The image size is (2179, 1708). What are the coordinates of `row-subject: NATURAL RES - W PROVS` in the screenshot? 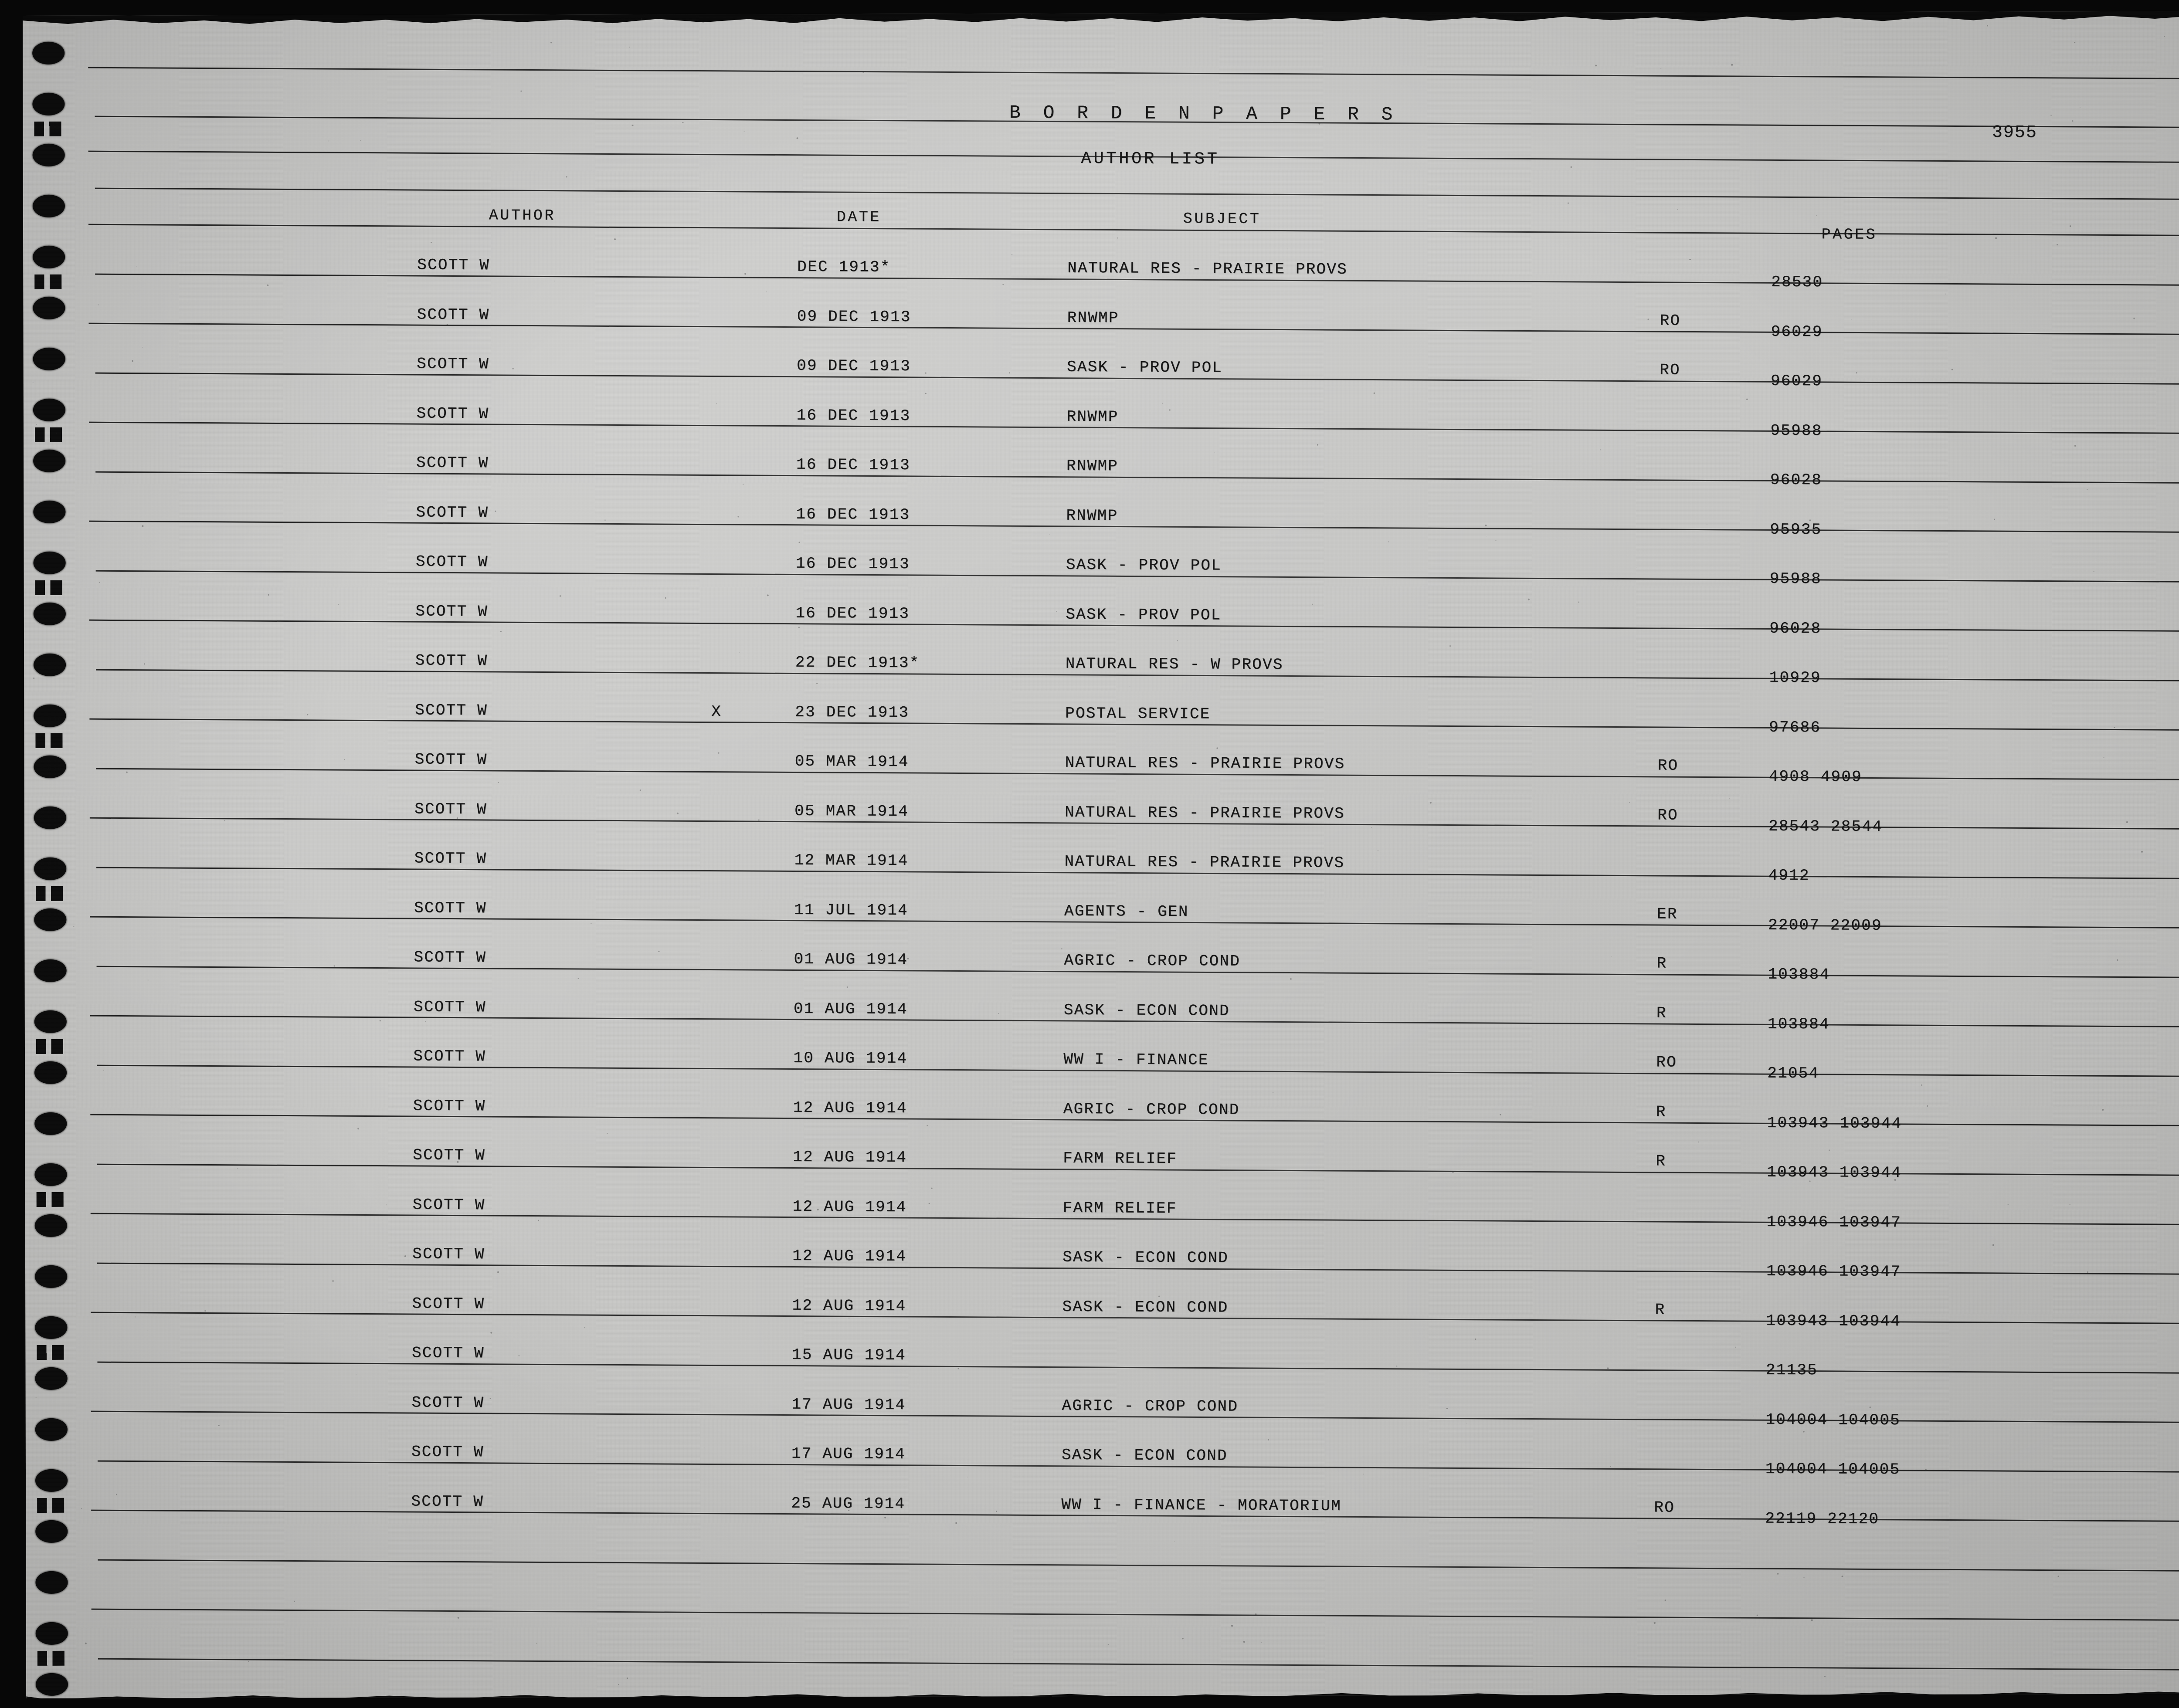 It's located at (1174, 664).